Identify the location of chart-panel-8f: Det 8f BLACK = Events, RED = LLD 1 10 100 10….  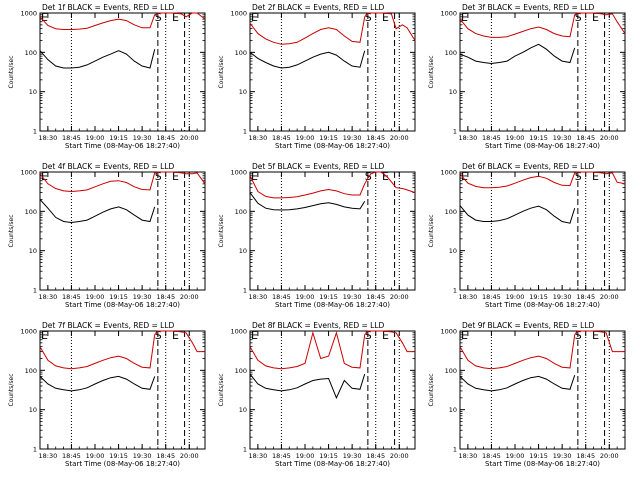
(317, 394).